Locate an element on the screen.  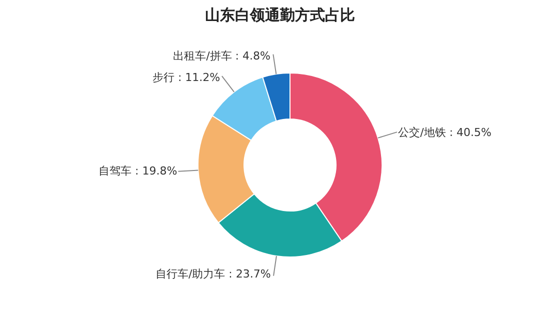
slice-label: 公交/地铁 : 40.5% is located at coordinates (445, 133).